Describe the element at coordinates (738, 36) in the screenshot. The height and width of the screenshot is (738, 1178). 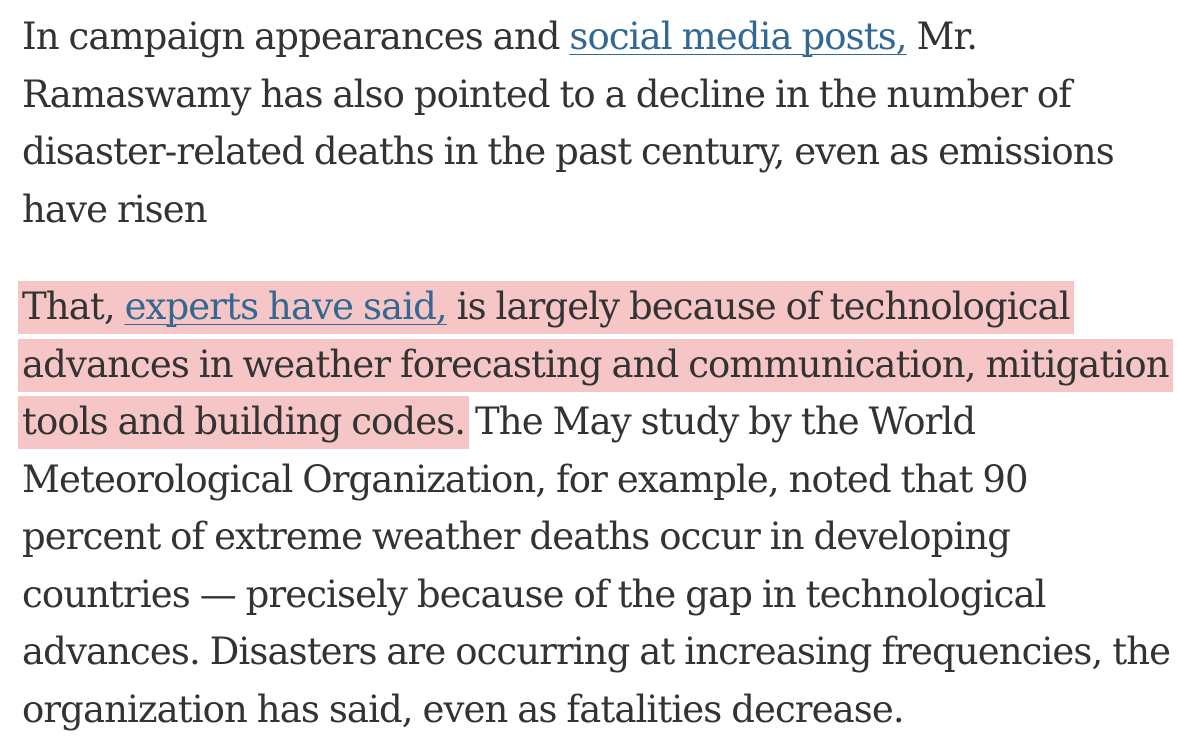
I see `social-media-posts-link: social media posts,` at that location.